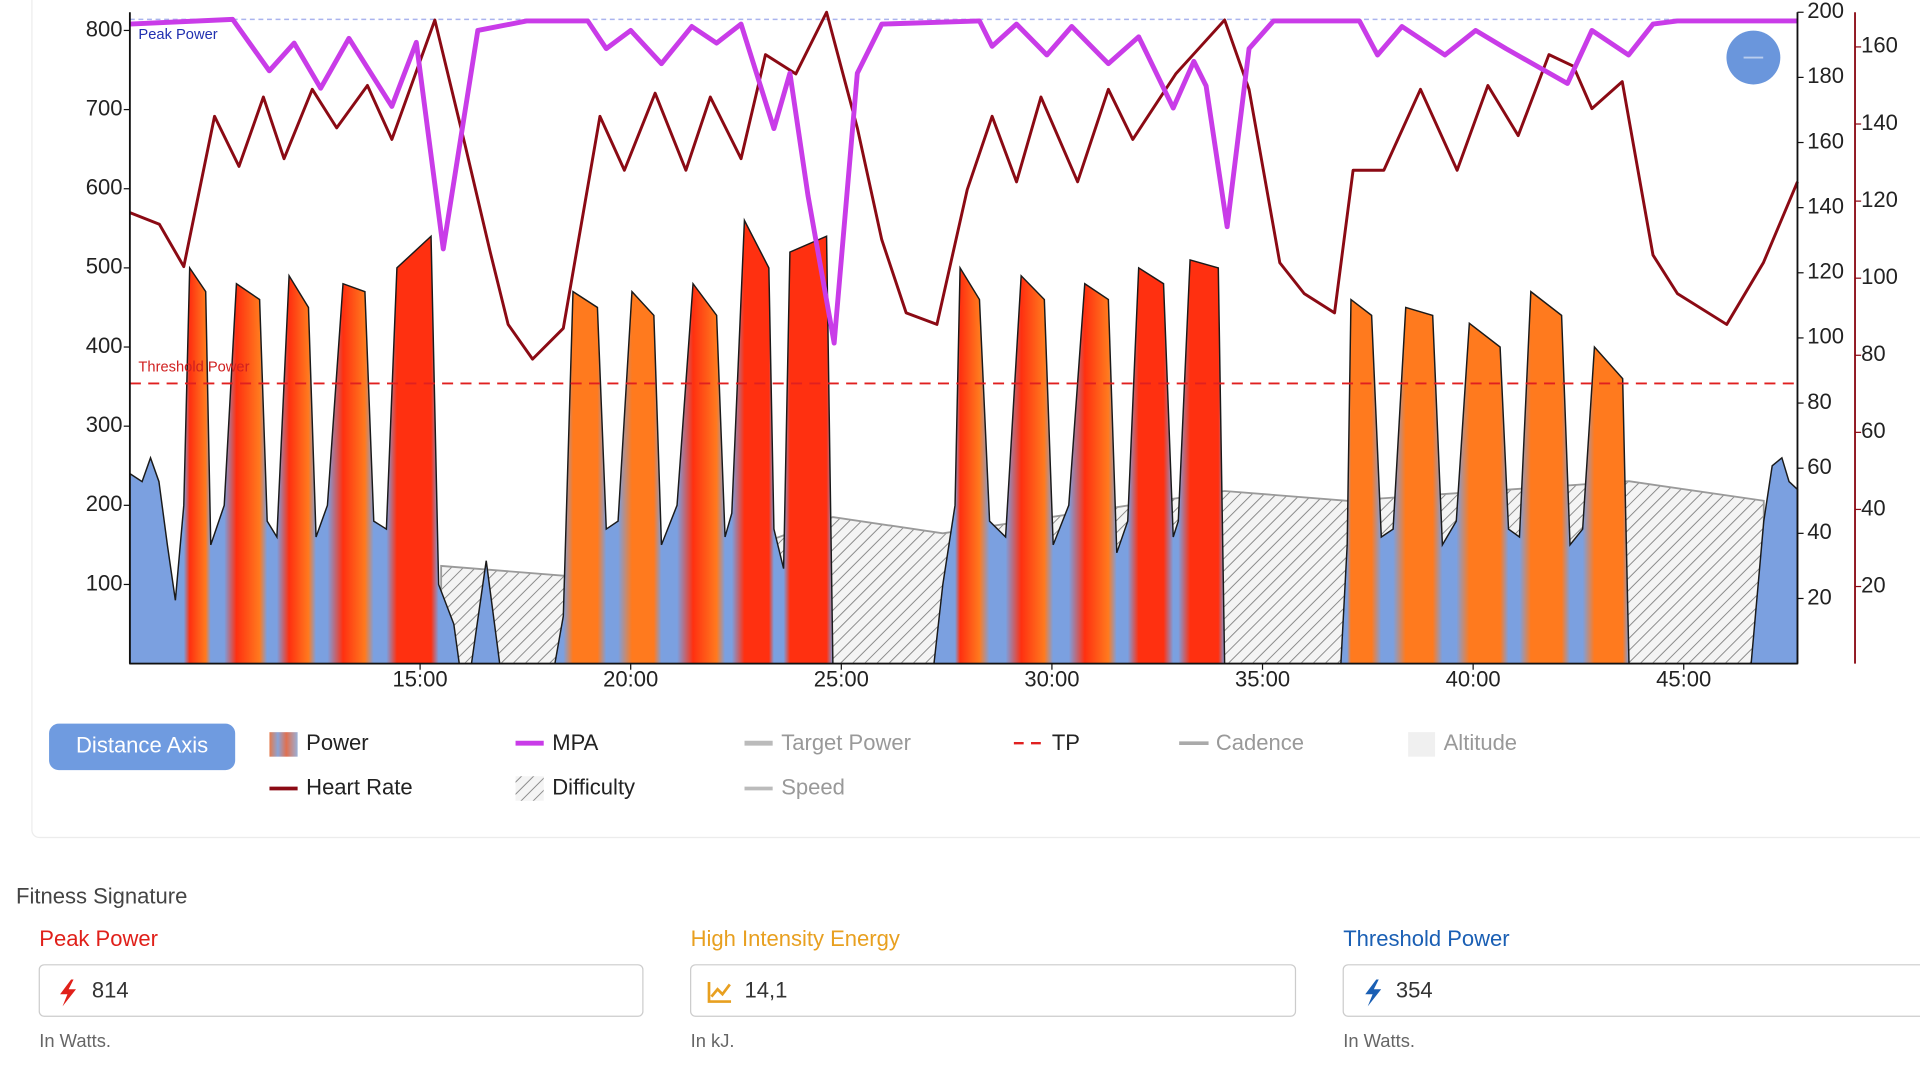 The width and height of the screenshot is (1920, 1075). What do you see at coordinates (193, 367) in the screenshot?
I see `threshold-label: Threshold Power` at bounding box center [193, 367].